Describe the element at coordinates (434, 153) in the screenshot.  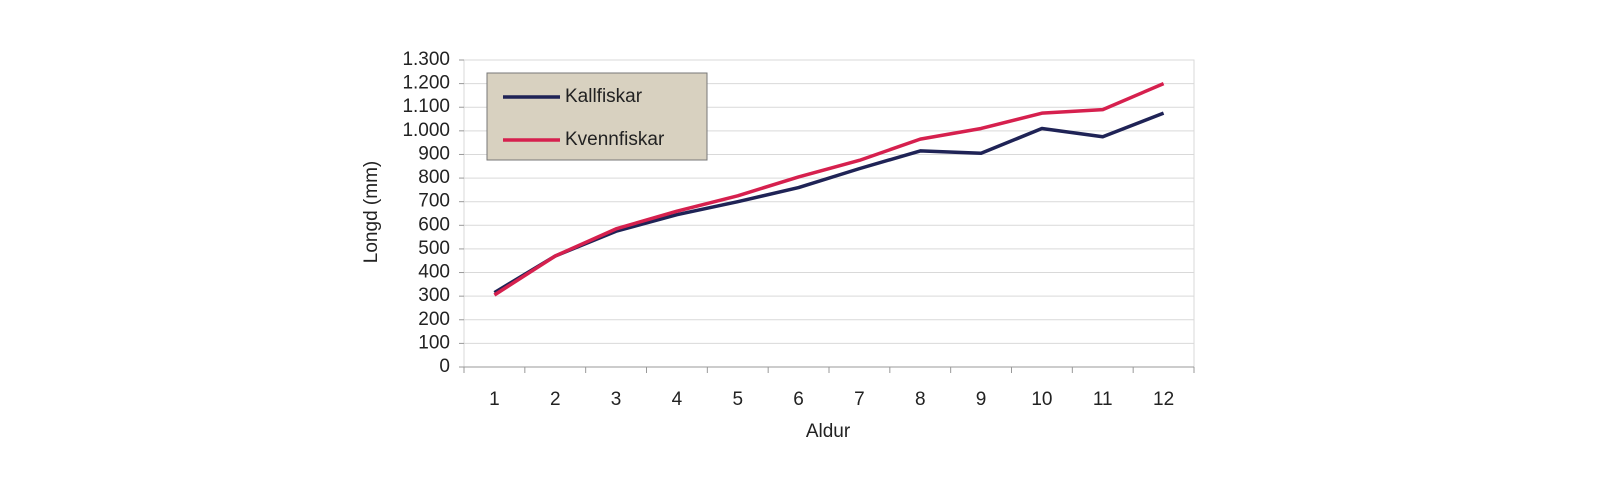
I see `y-tick-label: 900` at that location.